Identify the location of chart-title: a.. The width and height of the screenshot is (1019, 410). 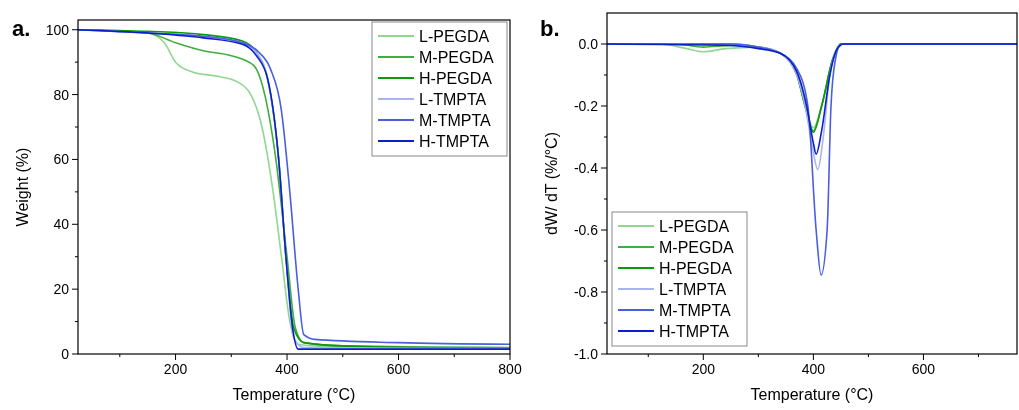
(21, 28).